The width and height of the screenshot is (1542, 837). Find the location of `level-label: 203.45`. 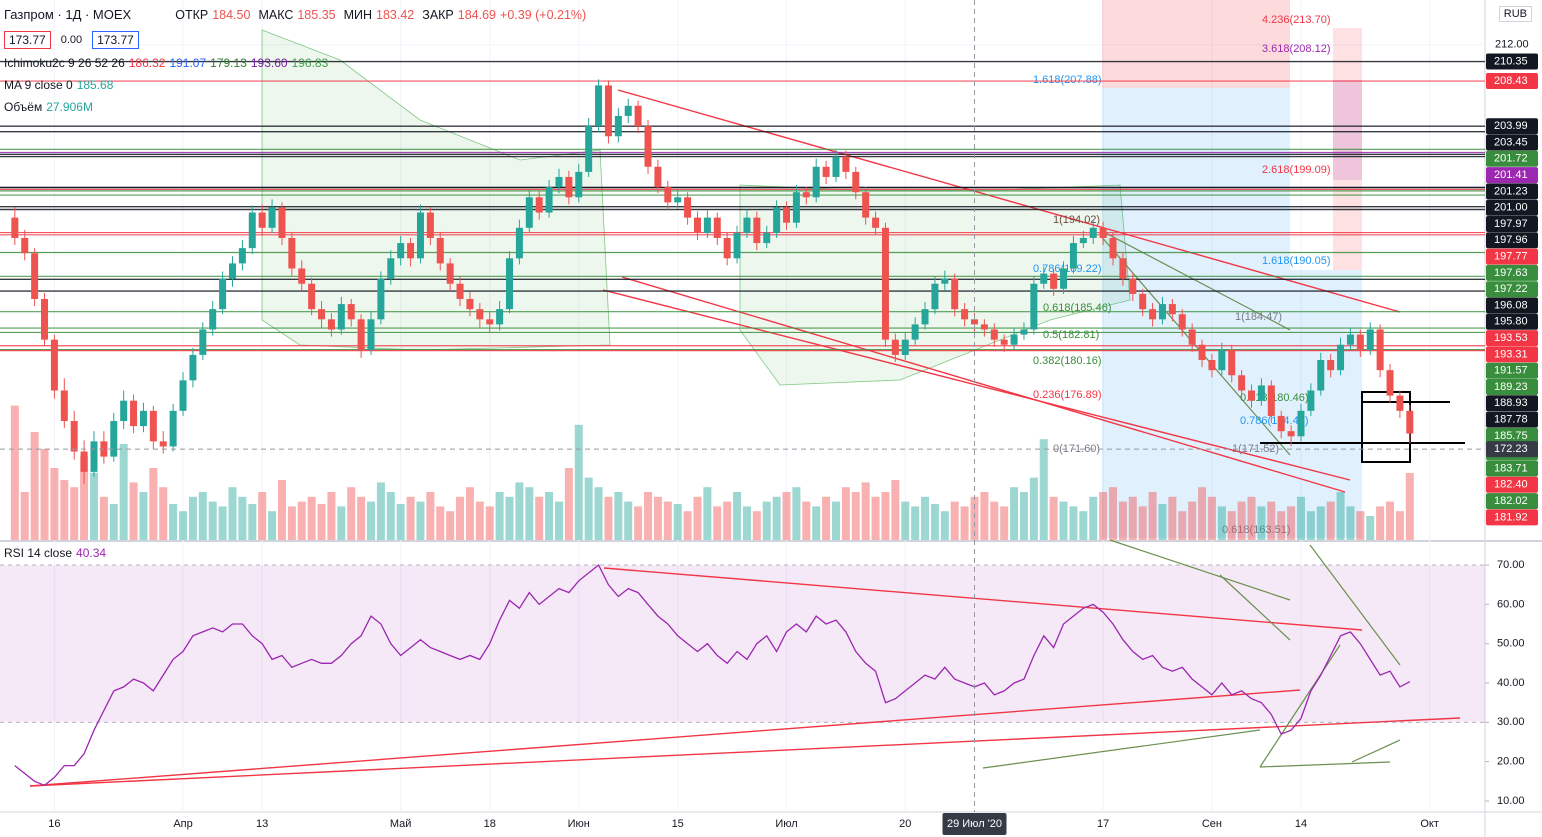

level-label: 203.45 is located at coordinates (1511, 142).